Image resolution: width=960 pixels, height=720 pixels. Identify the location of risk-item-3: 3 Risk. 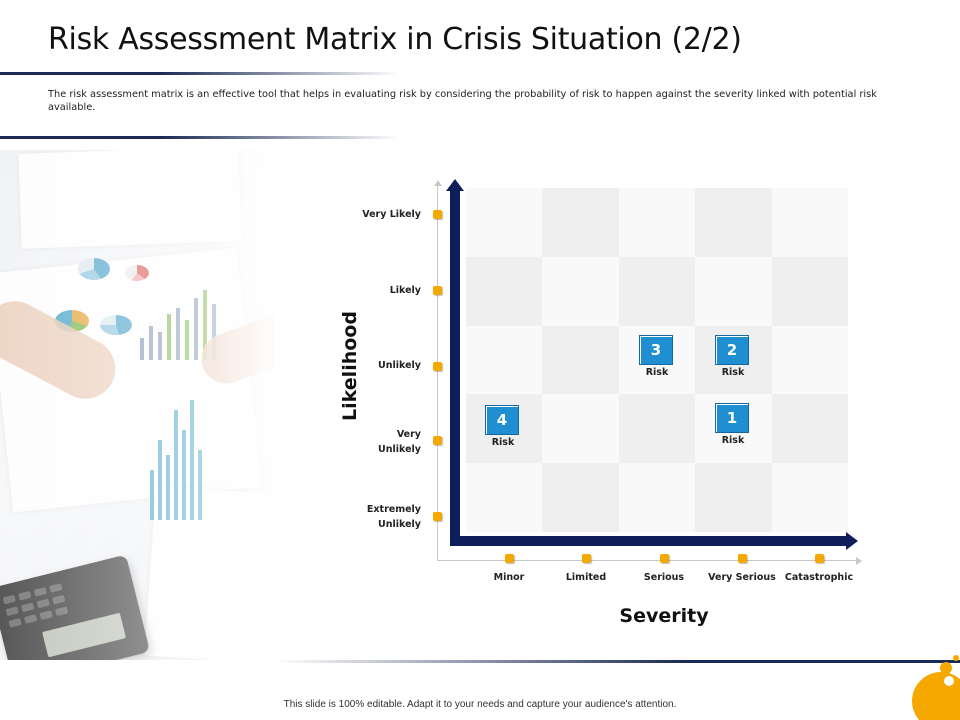
(657, 356).